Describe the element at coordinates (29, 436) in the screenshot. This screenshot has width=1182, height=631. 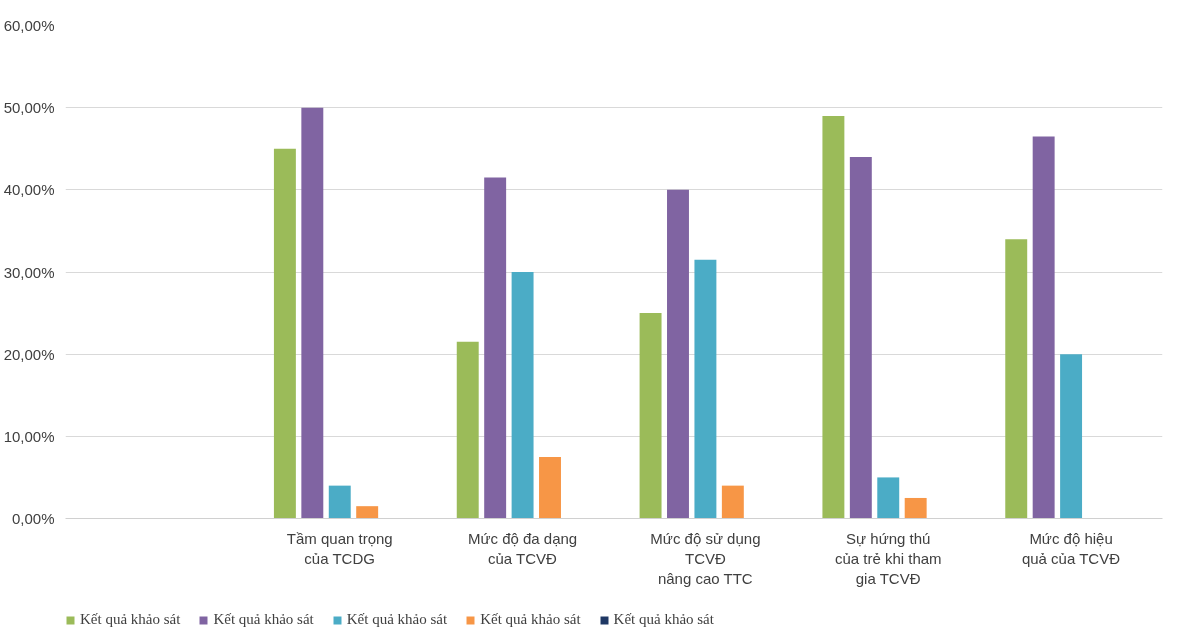
I see `y-tick-label: 10,00%` at that location.